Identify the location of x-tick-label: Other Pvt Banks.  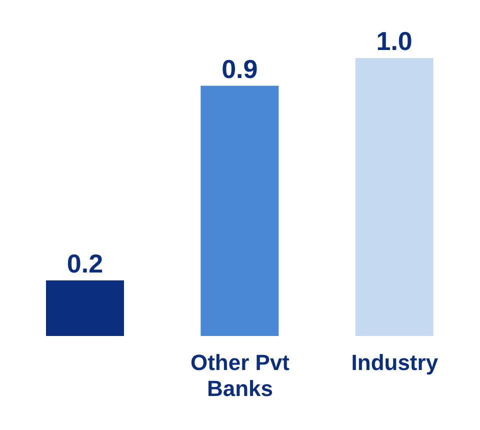
(240, 375).